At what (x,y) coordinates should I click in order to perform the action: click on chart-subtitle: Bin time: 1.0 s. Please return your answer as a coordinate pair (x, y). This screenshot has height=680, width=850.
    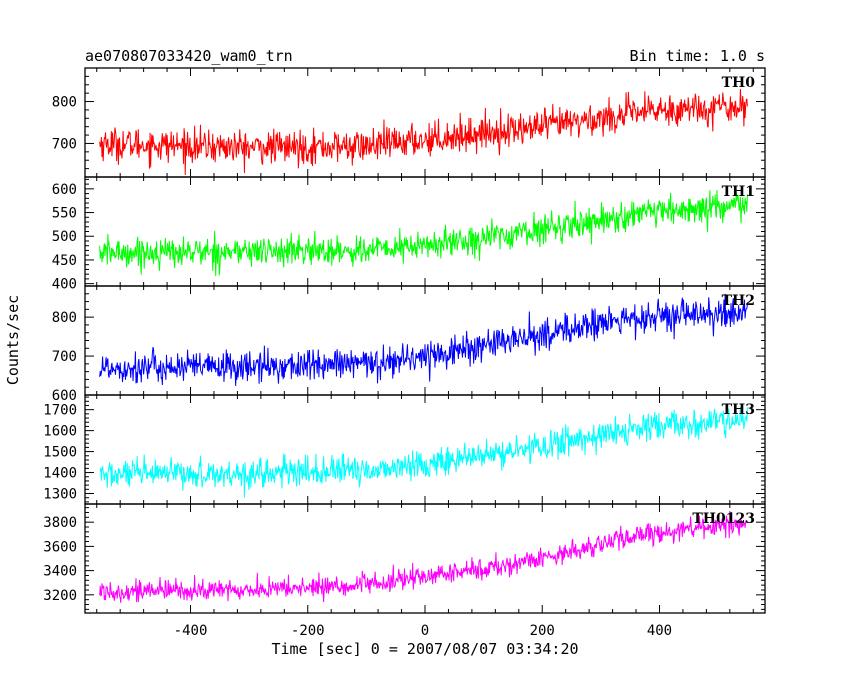
    Looking at the image, I should click on (697, 56).